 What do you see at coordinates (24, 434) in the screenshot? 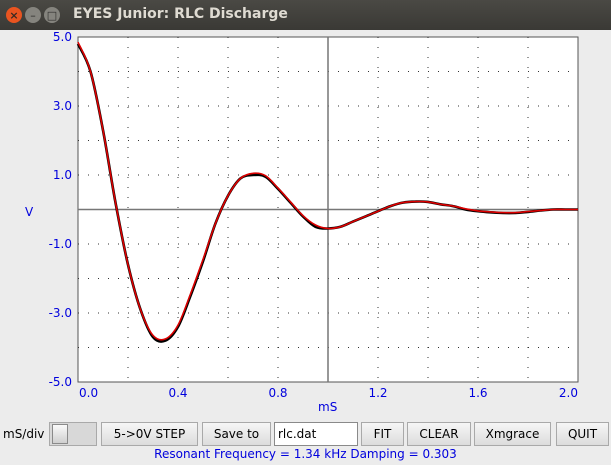
I see `ms-div-label: mS/div` at bounding box center [24, 434].